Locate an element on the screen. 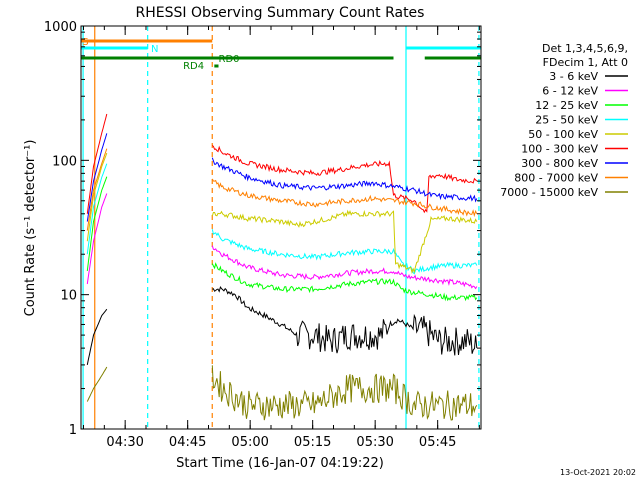 The image size is (640, 480). legend-label-4: 25 - 50 keV is located at coordinates (566, 120).